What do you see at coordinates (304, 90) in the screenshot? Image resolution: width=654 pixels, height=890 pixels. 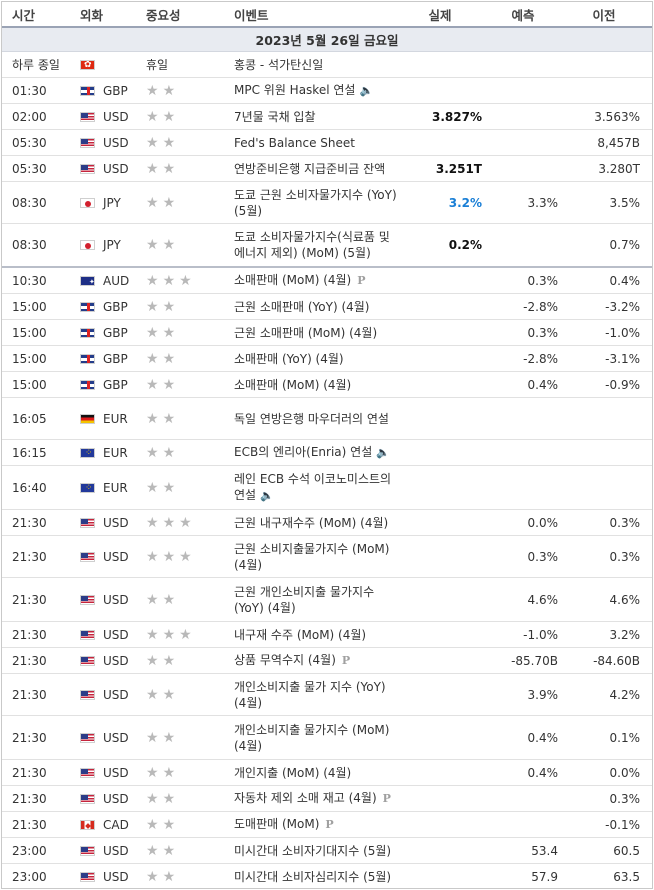 I see `event-title: MPC 위원 Haskel 연설 🔈` at bounding box center [304, 90].